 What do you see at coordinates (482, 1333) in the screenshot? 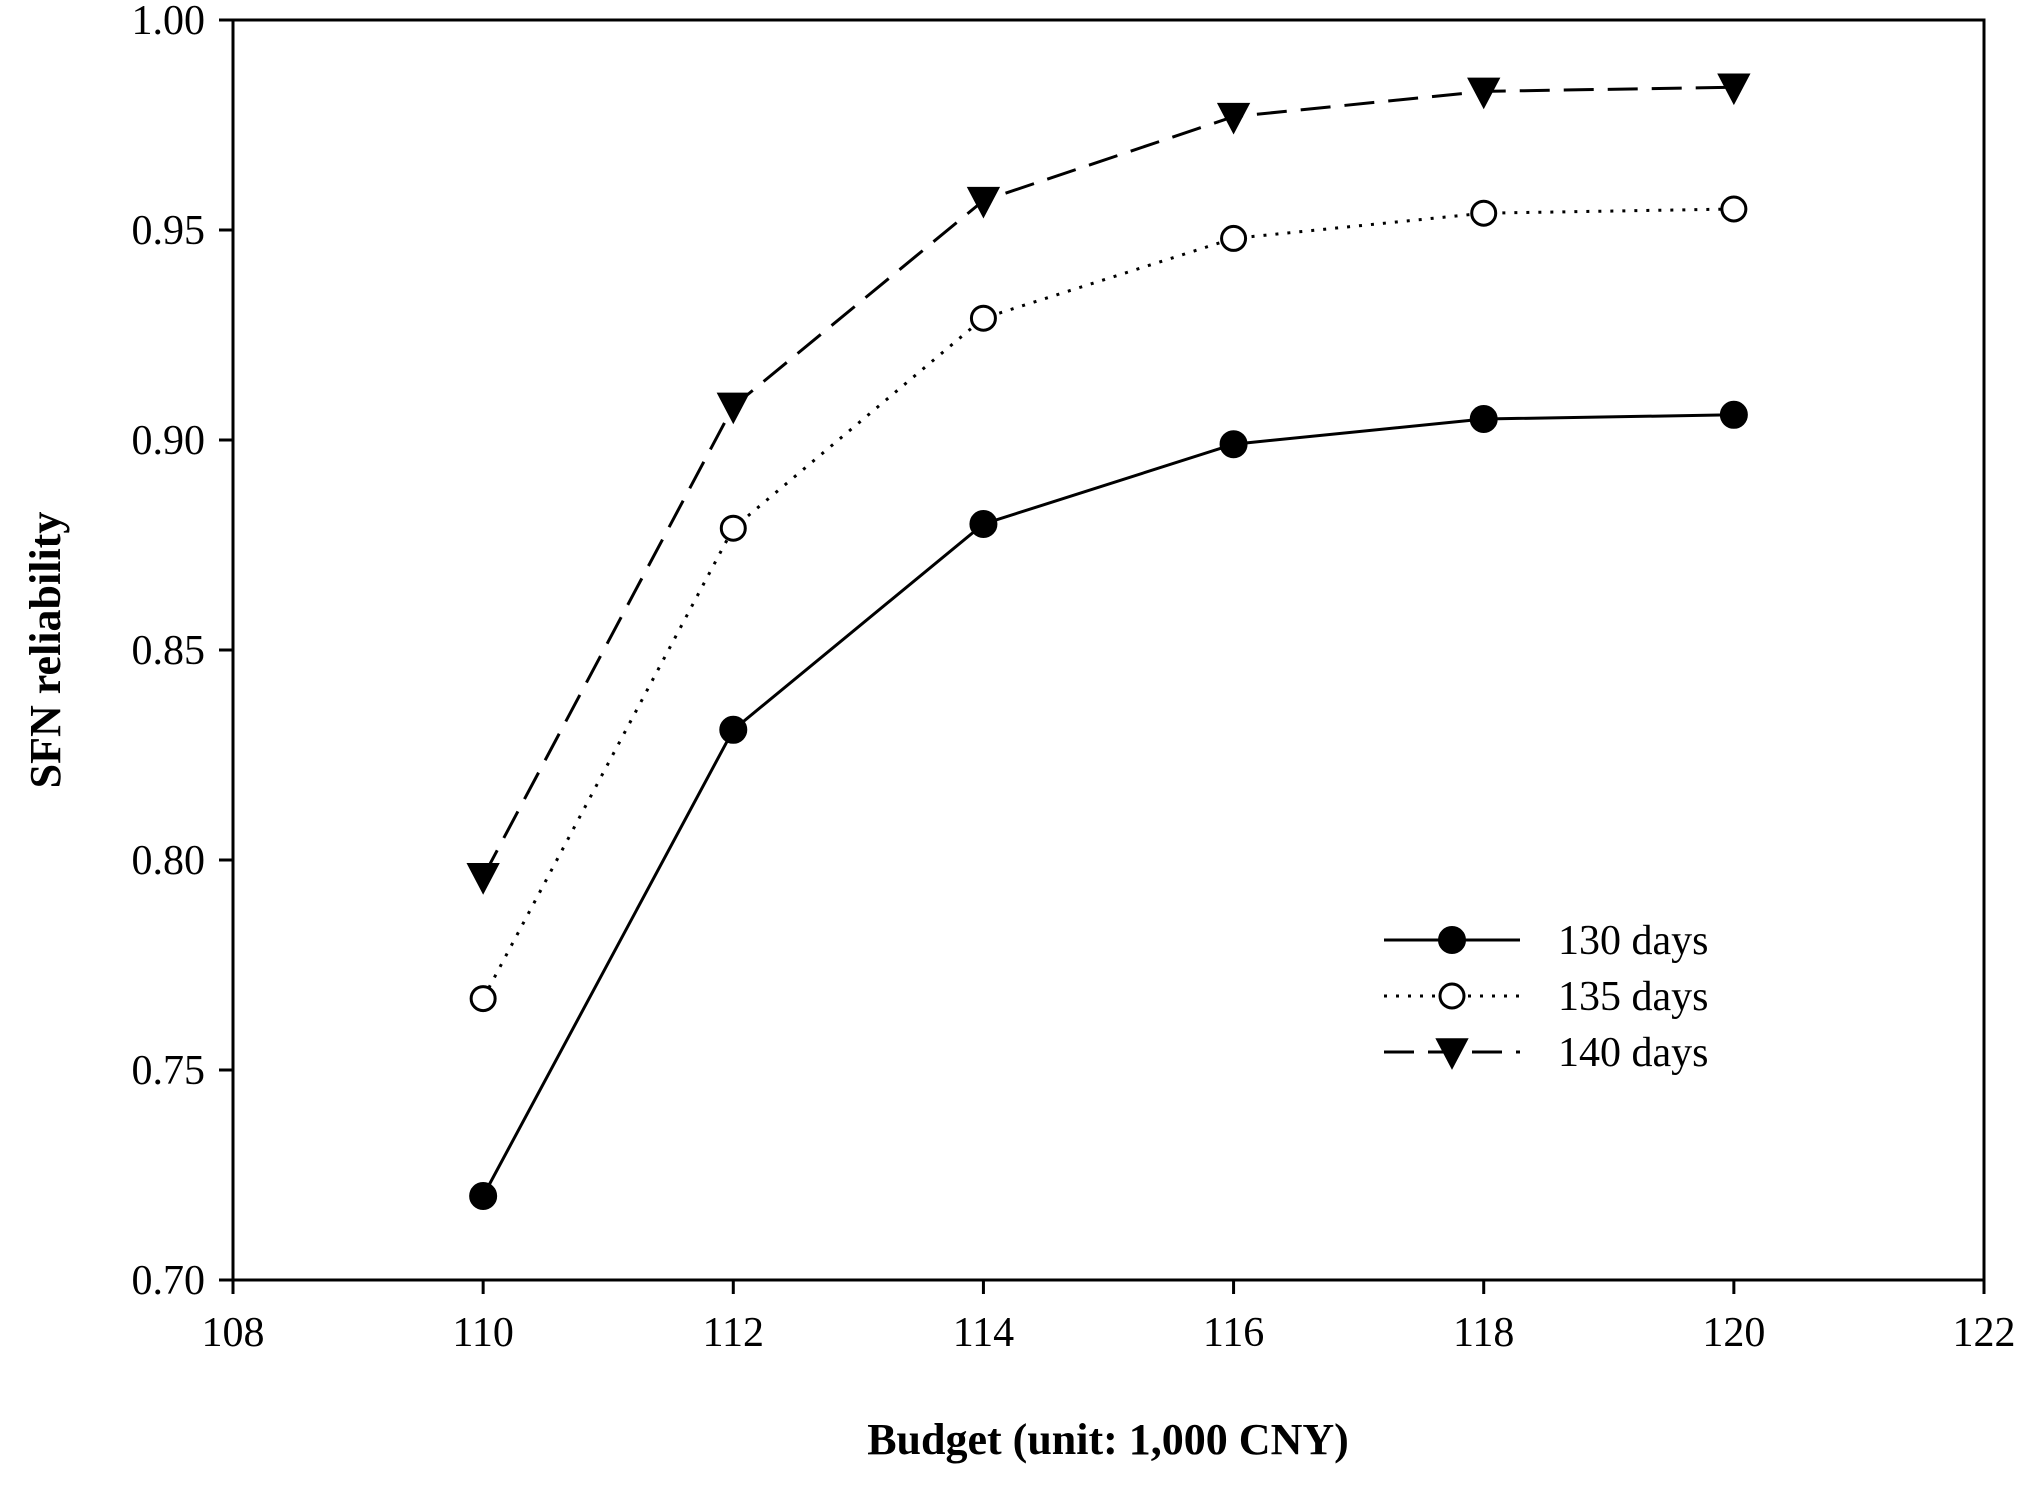
I see `x-tick-label: 110` at bounding box center [482, 1333].